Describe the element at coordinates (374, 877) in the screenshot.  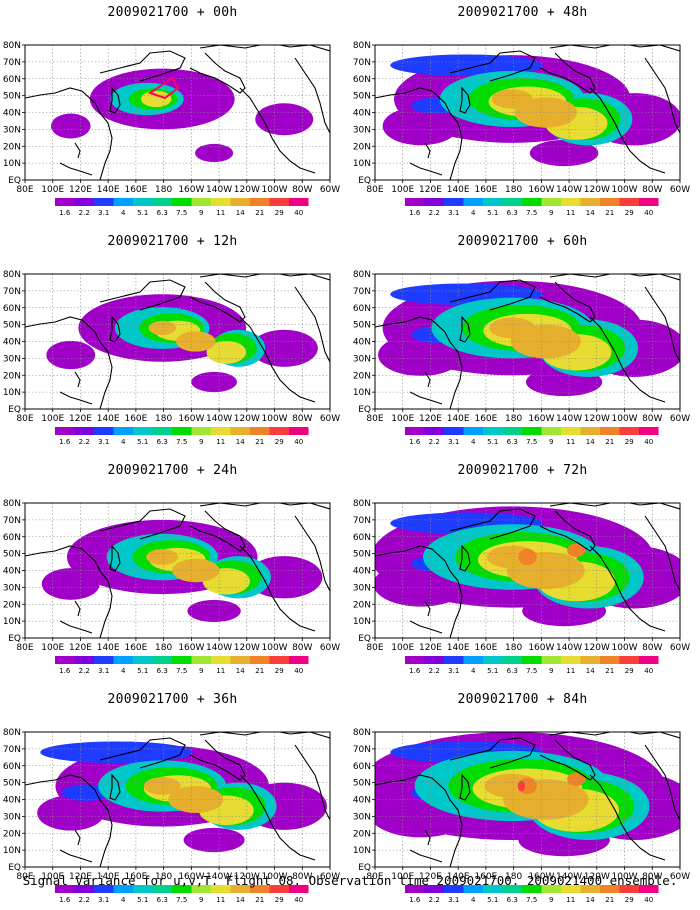
I see `lon-tick-label: 80E` at that location.